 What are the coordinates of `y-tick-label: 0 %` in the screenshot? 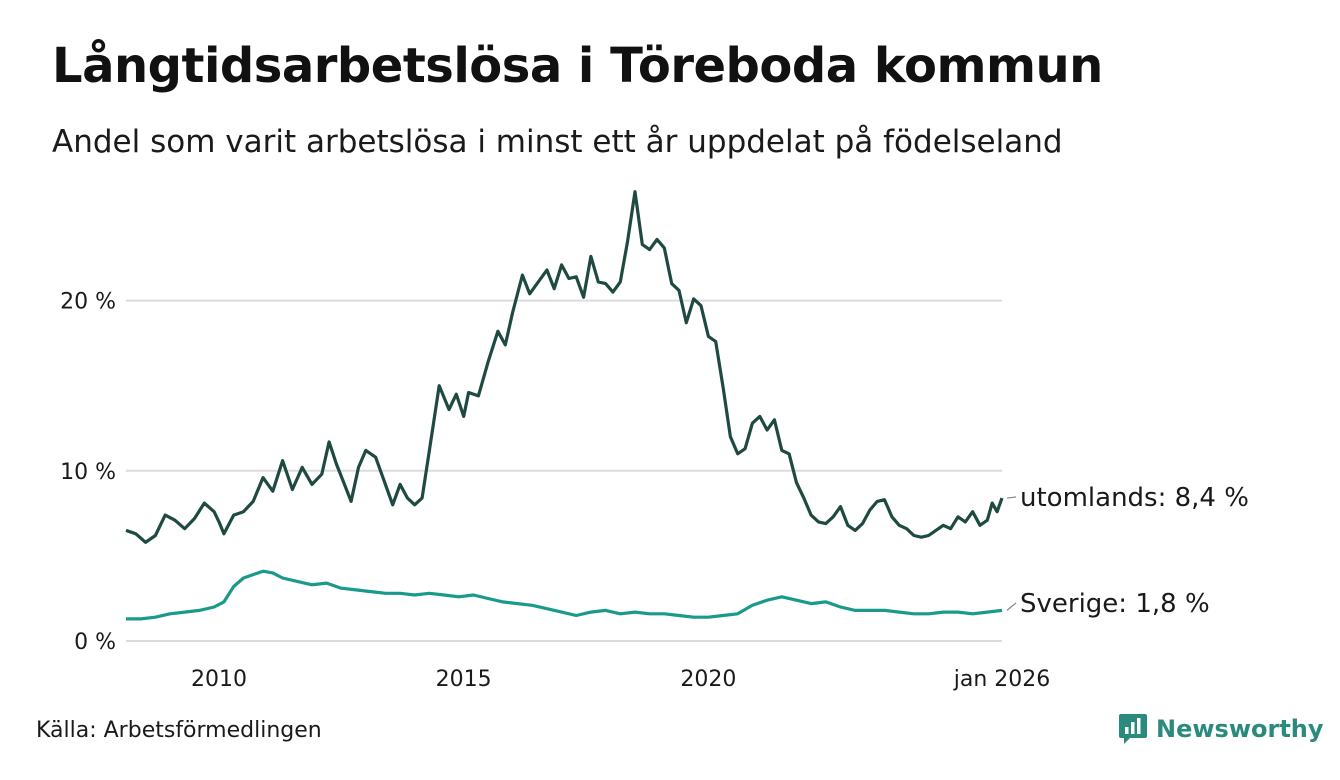 It's located at (95, 642).